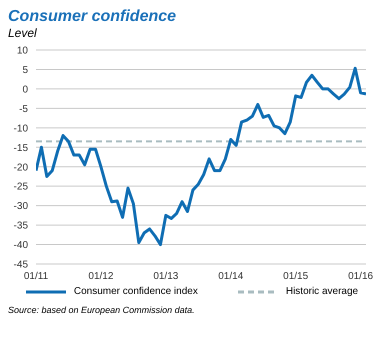  I want to click on x-tick-label: 01/13, so click(166, 276).